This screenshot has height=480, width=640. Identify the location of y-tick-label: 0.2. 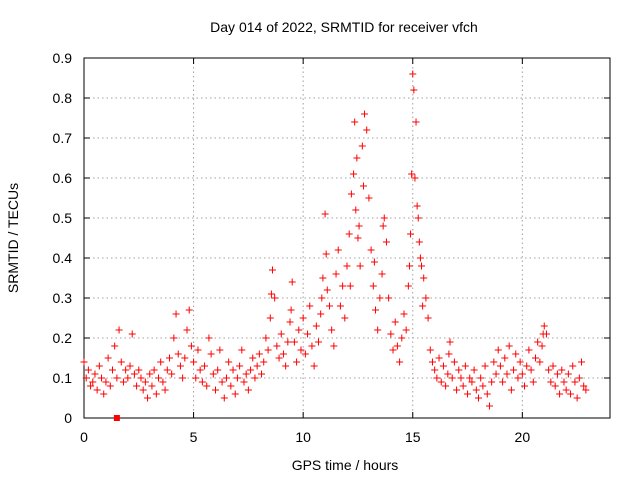
(63, 338).